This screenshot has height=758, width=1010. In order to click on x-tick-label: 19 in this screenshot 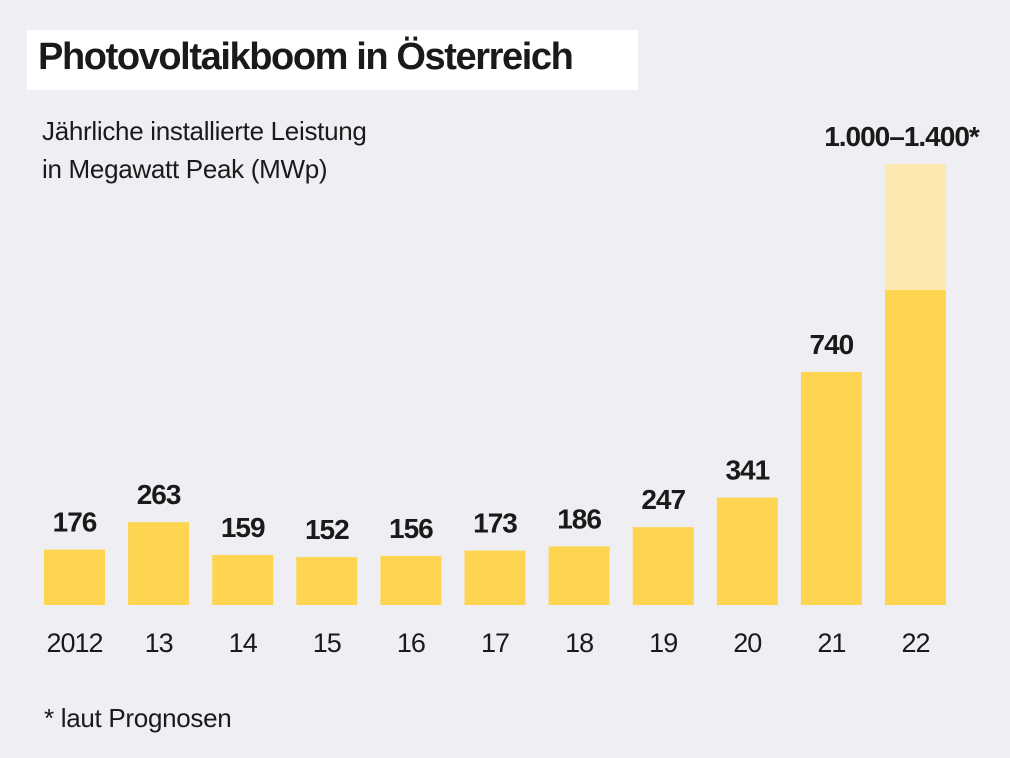, I will do `click(663, 643)`.